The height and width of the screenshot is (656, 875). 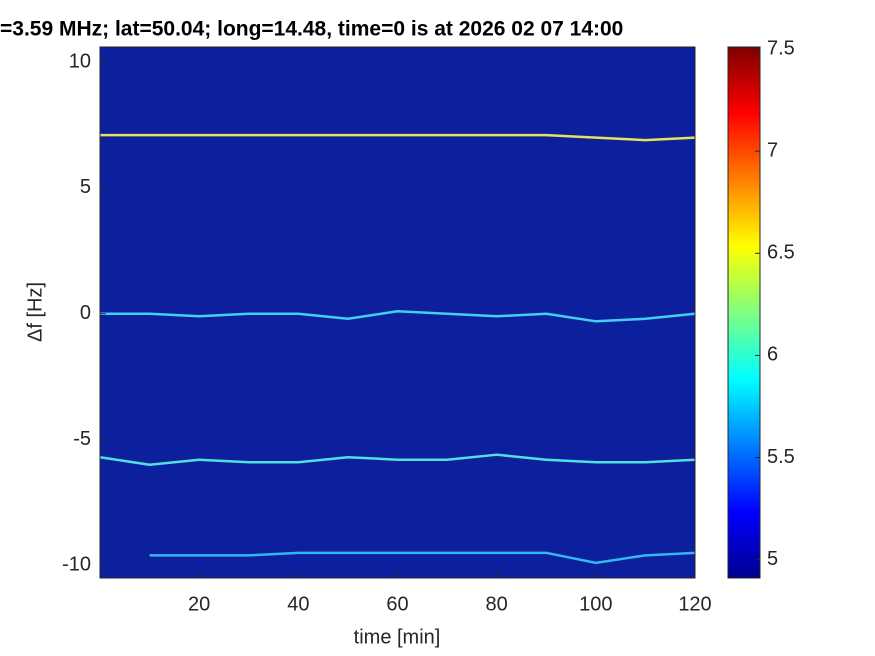 I want to click on x-tick-label: 20, so click(x=199, y=604).